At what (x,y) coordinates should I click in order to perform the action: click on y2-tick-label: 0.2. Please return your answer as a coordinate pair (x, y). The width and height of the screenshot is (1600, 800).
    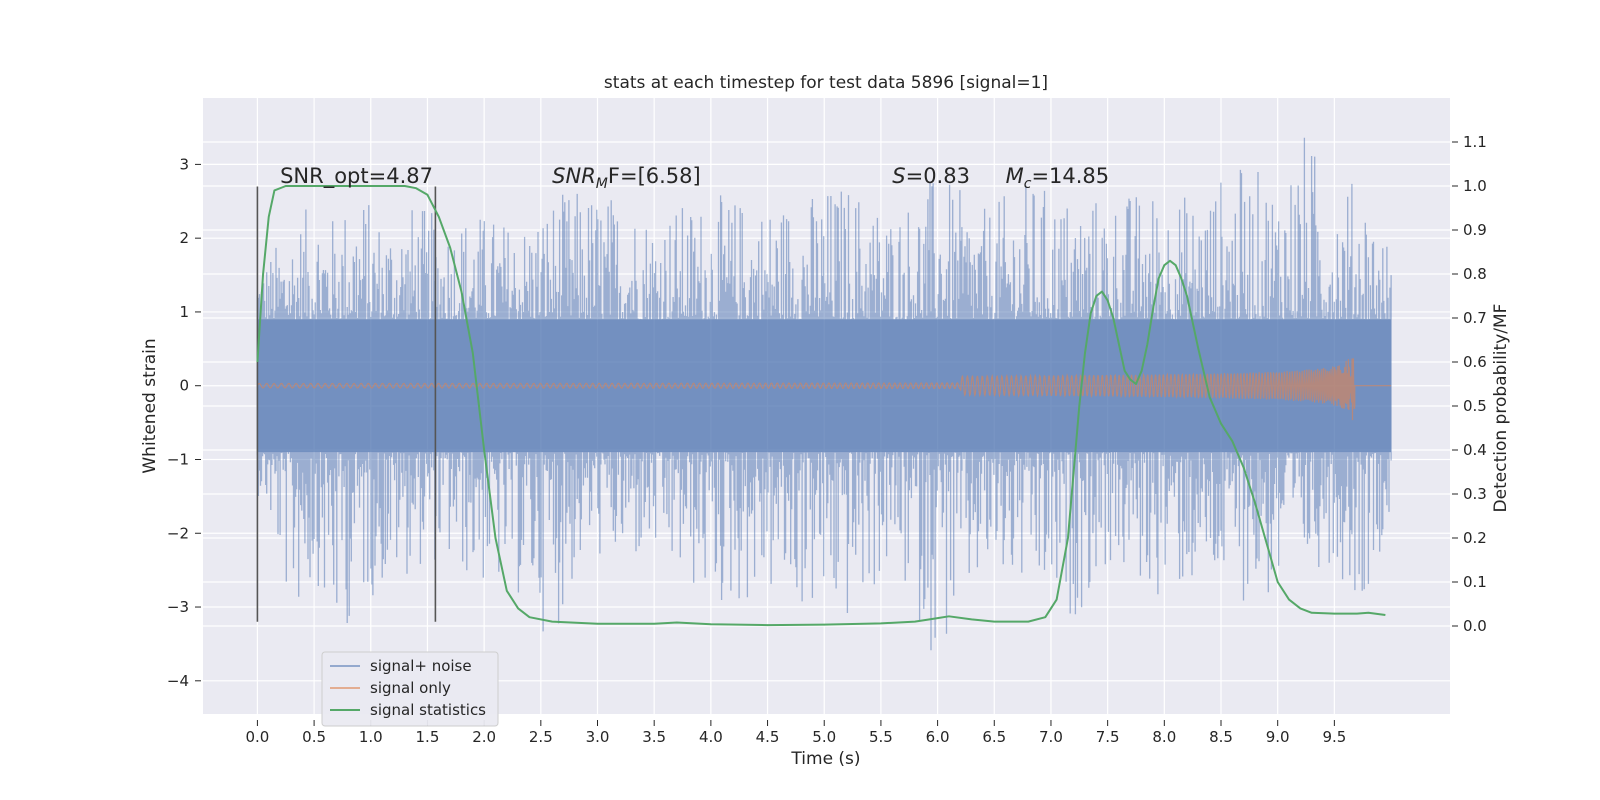
    Looking at the image, I should click on (1475, 538).